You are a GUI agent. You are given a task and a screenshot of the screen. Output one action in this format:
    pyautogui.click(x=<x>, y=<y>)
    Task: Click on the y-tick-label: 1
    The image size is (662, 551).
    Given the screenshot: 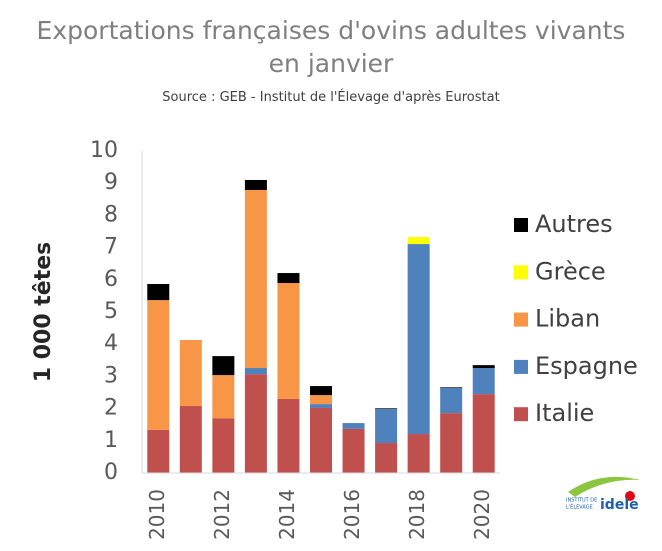 What is the action you would take?
    pyautogui.click(x=111, y=440)
    